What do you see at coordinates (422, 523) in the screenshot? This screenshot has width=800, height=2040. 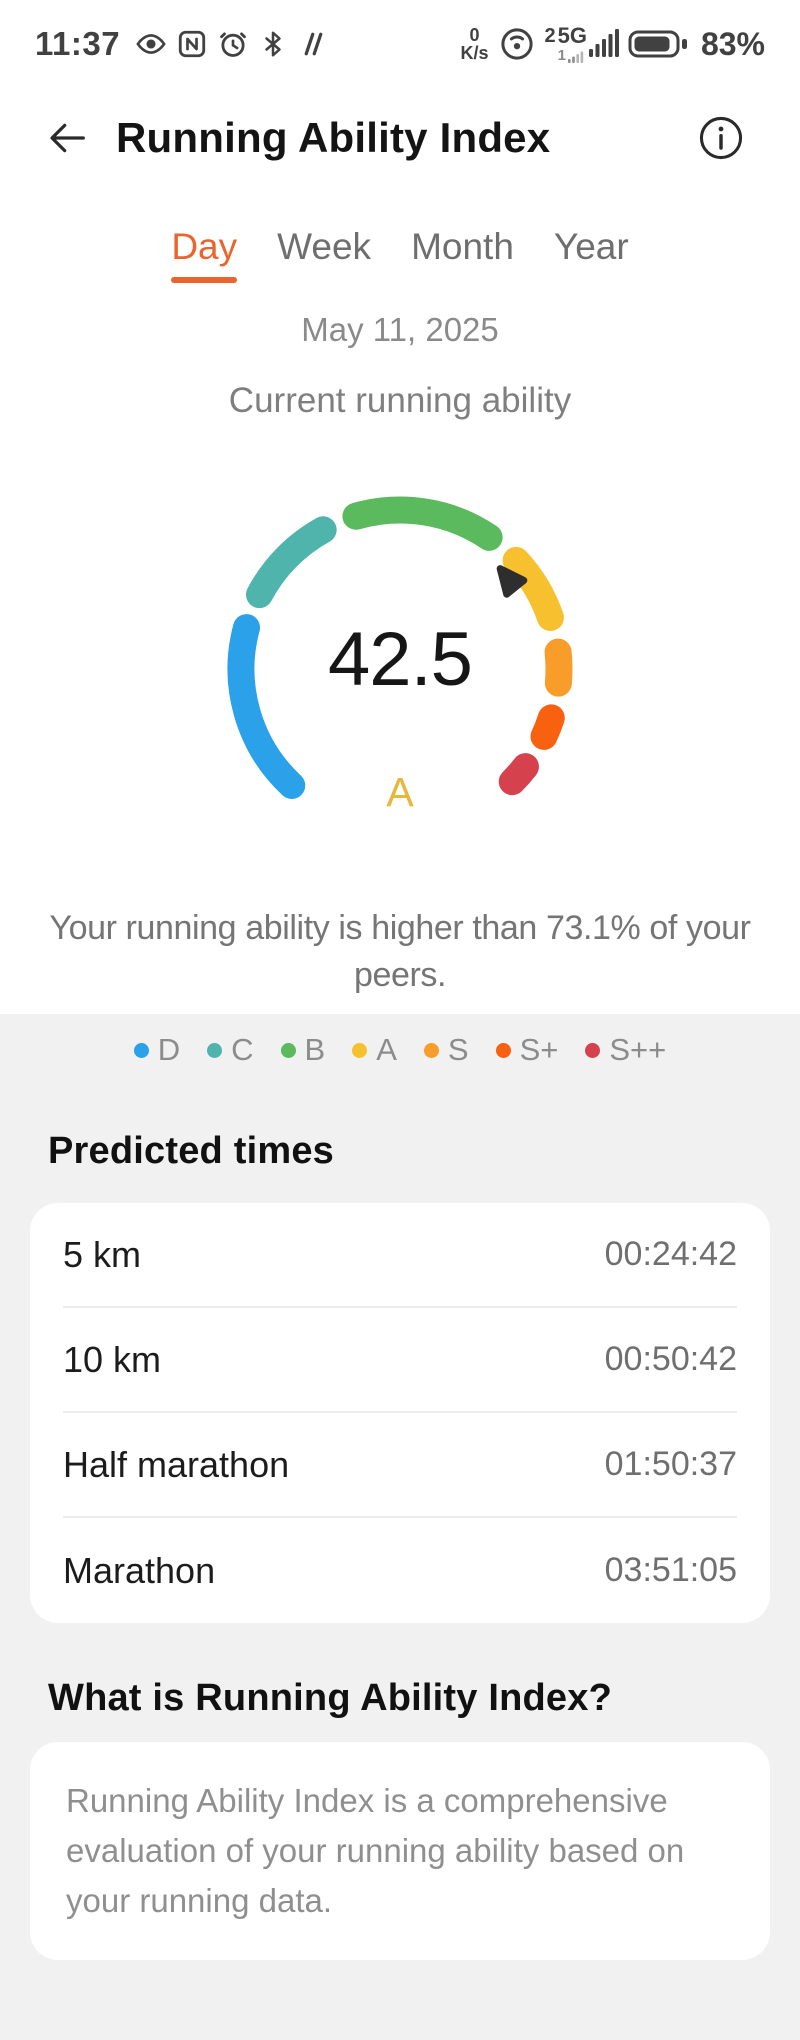 I see `gauge-segment-B` at bounding box center [422, 523].